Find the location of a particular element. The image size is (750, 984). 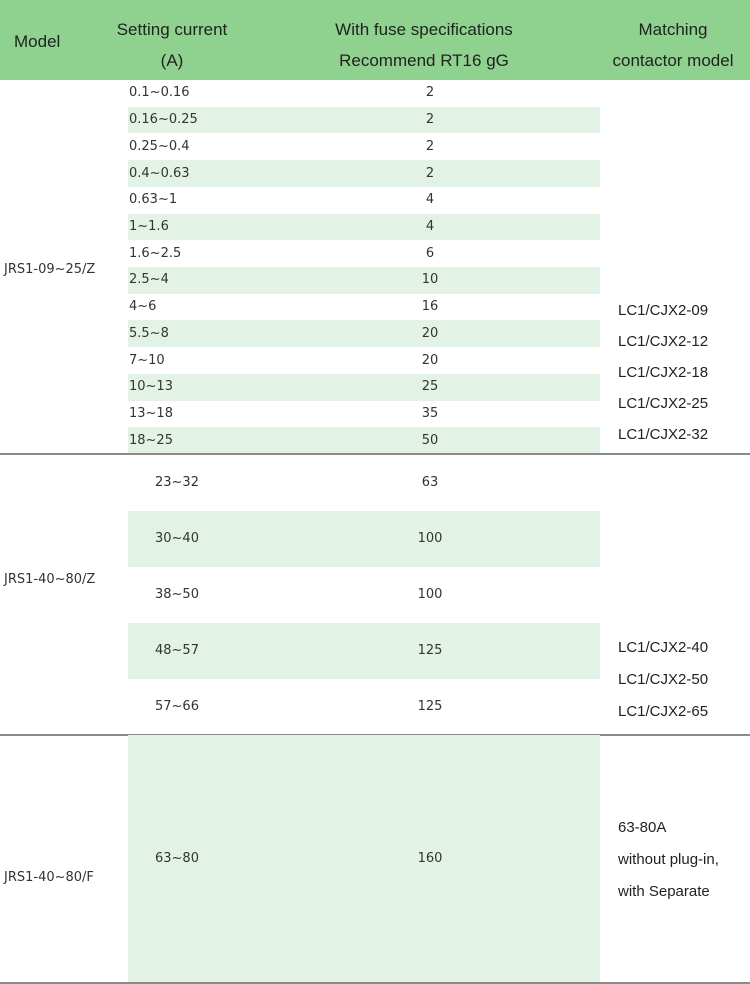

header-setting-current: Setting current is located at coordinates (172, 29).